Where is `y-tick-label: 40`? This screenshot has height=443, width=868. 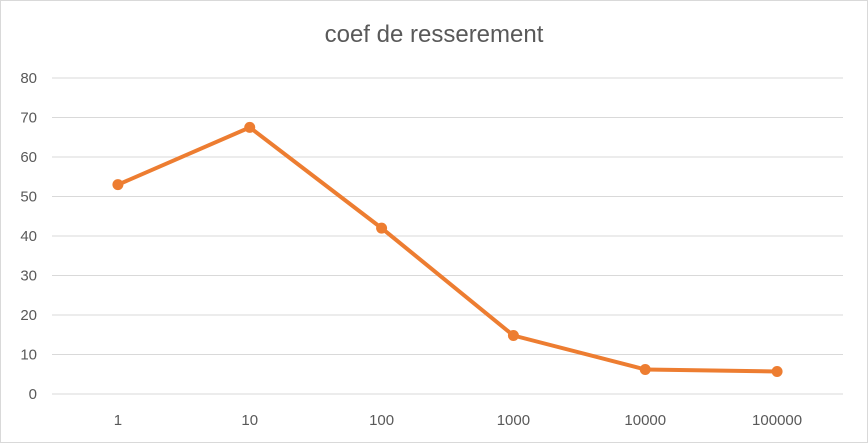 y-tick-label: 40 is located at coordinates (28, 236).